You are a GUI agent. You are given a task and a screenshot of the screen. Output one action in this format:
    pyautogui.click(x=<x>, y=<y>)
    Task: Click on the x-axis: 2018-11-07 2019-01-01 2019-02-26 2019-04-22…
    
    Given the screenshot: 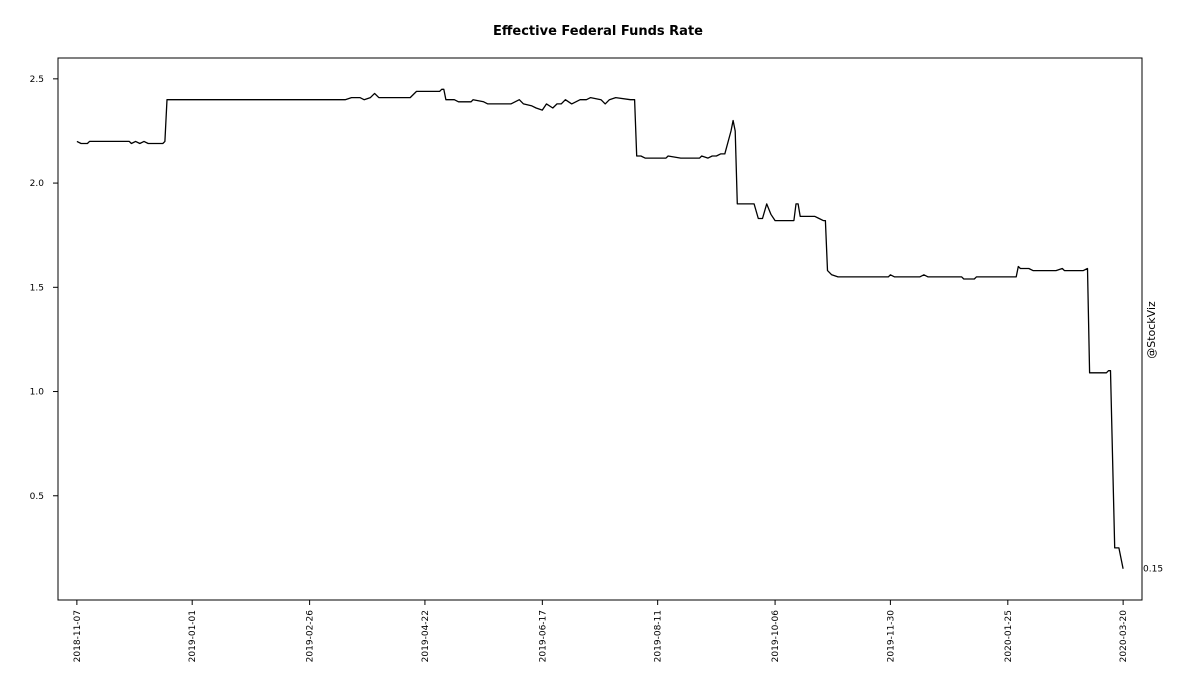 What is the action you would take?
    pyautogui.click(x=601, y=631)
    